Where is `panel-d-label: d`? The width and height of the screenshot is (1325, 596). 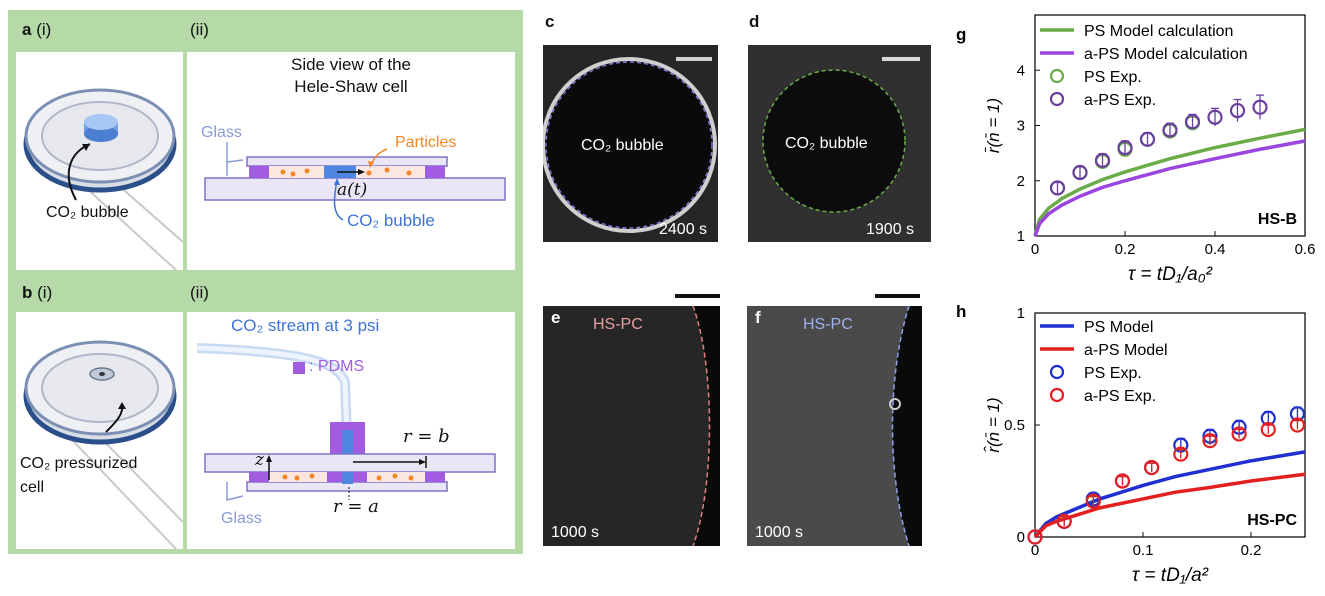 panel-d-label: d is located at coordinates (754, 21).